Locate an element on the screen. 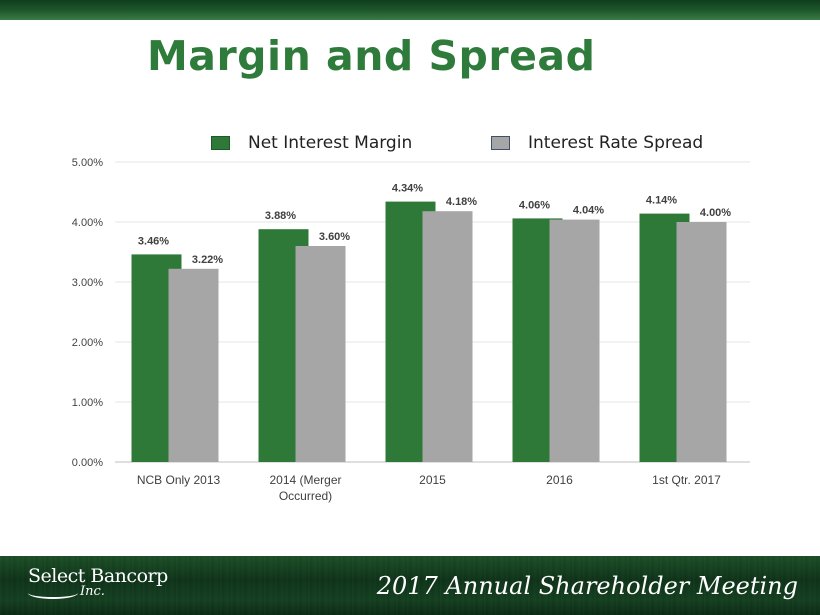  y-tick-label: 1.00% is located at coordinates (87, 403).